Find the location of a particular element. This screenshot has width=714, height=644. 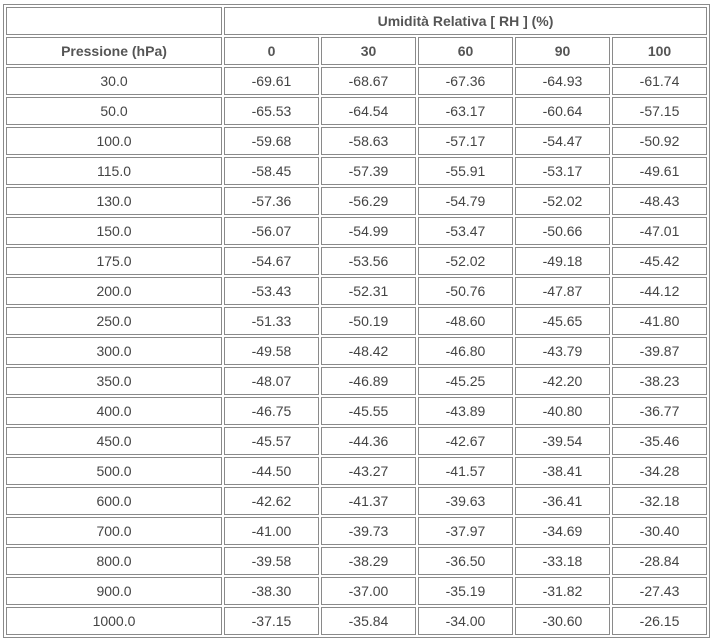

value-cell: -35.19 is located at coordinates (465, 591).